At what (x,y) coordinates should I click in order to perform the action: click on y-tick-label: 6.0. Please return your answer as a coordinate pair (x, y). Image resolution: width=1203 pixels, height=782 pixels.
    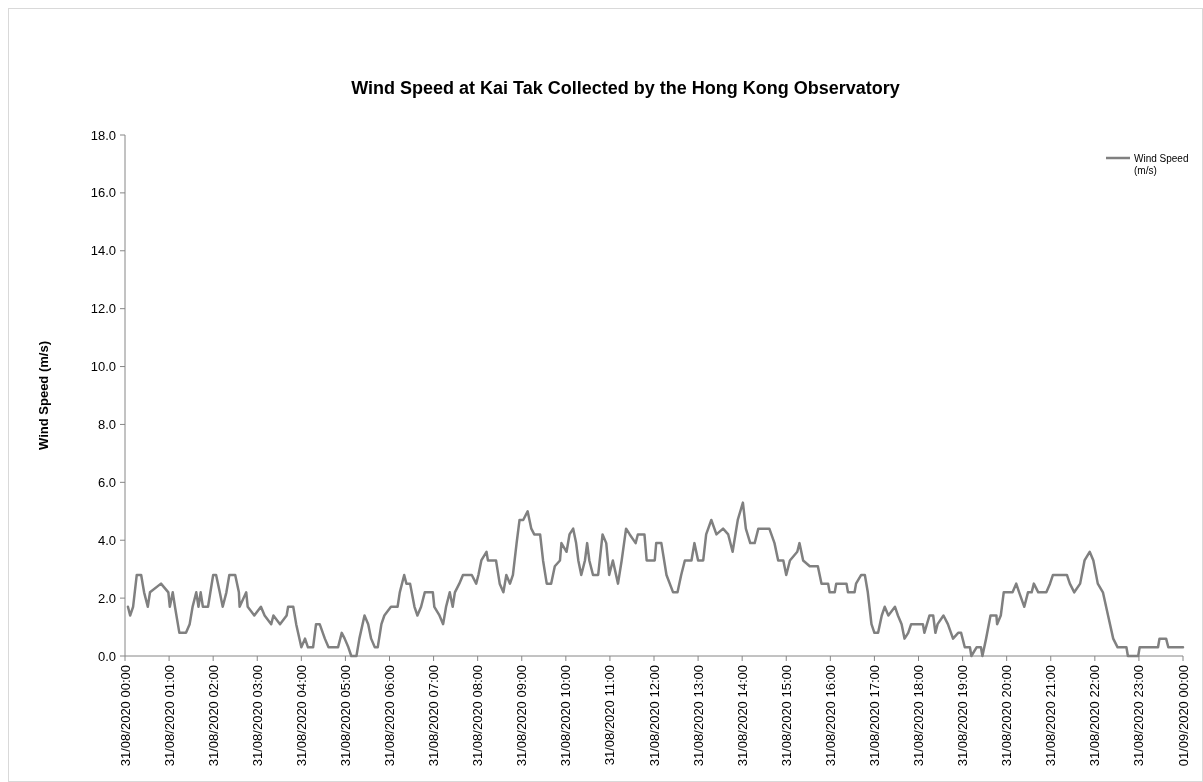
    Looking at the image, I should click on (106, 482).